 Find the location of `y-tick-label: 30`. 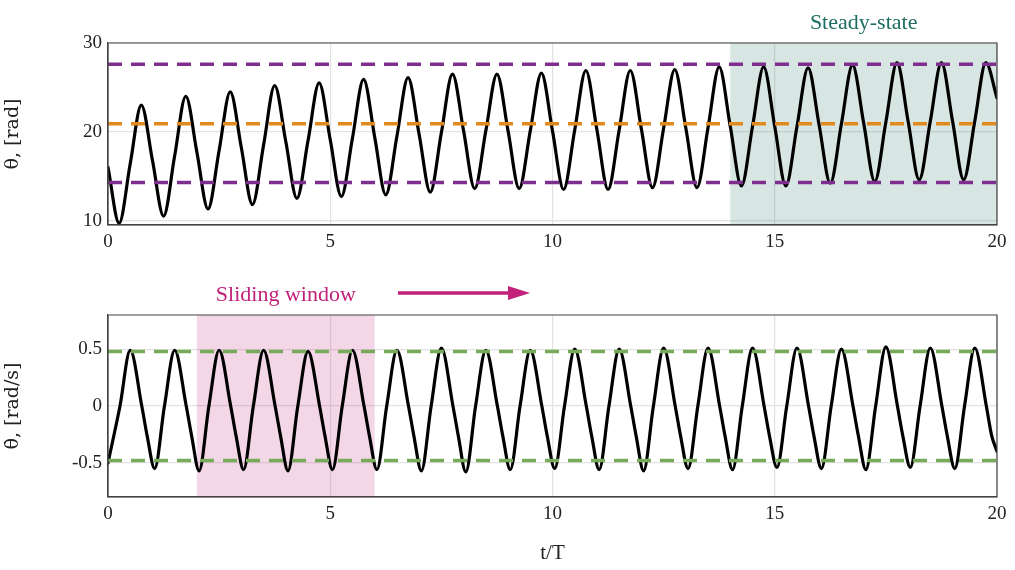

y-tick-label: 30 is located at coordinates (92, 41).